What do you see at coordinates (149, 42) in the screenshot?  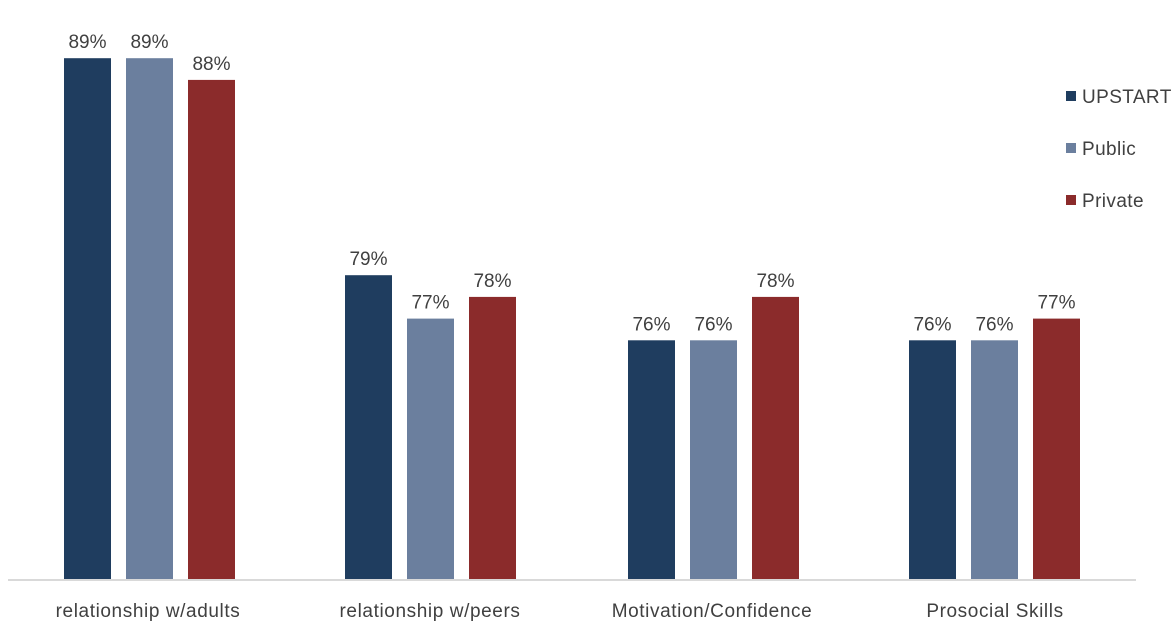 I see `value-label-public-1: 89%` at bounding box center [149, 42].